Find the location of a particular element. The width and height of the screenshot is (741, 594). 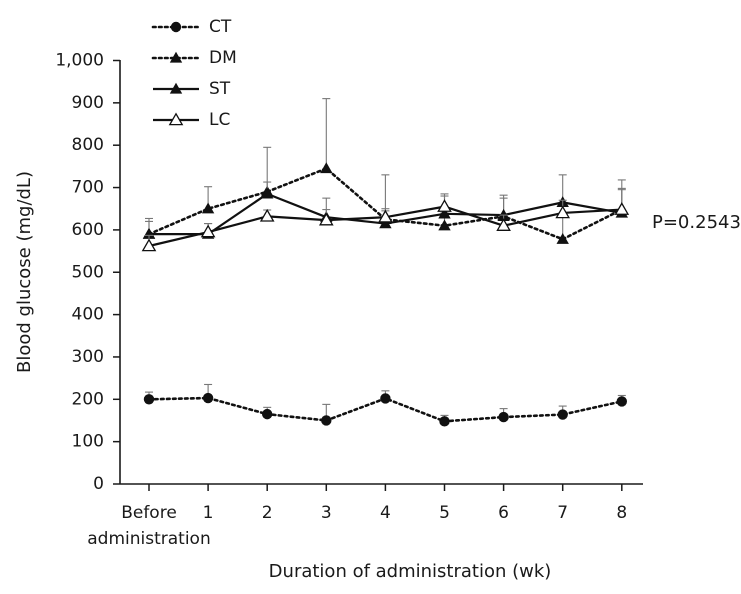

x-tick-label: 1 is located at coordinates (208, 513).